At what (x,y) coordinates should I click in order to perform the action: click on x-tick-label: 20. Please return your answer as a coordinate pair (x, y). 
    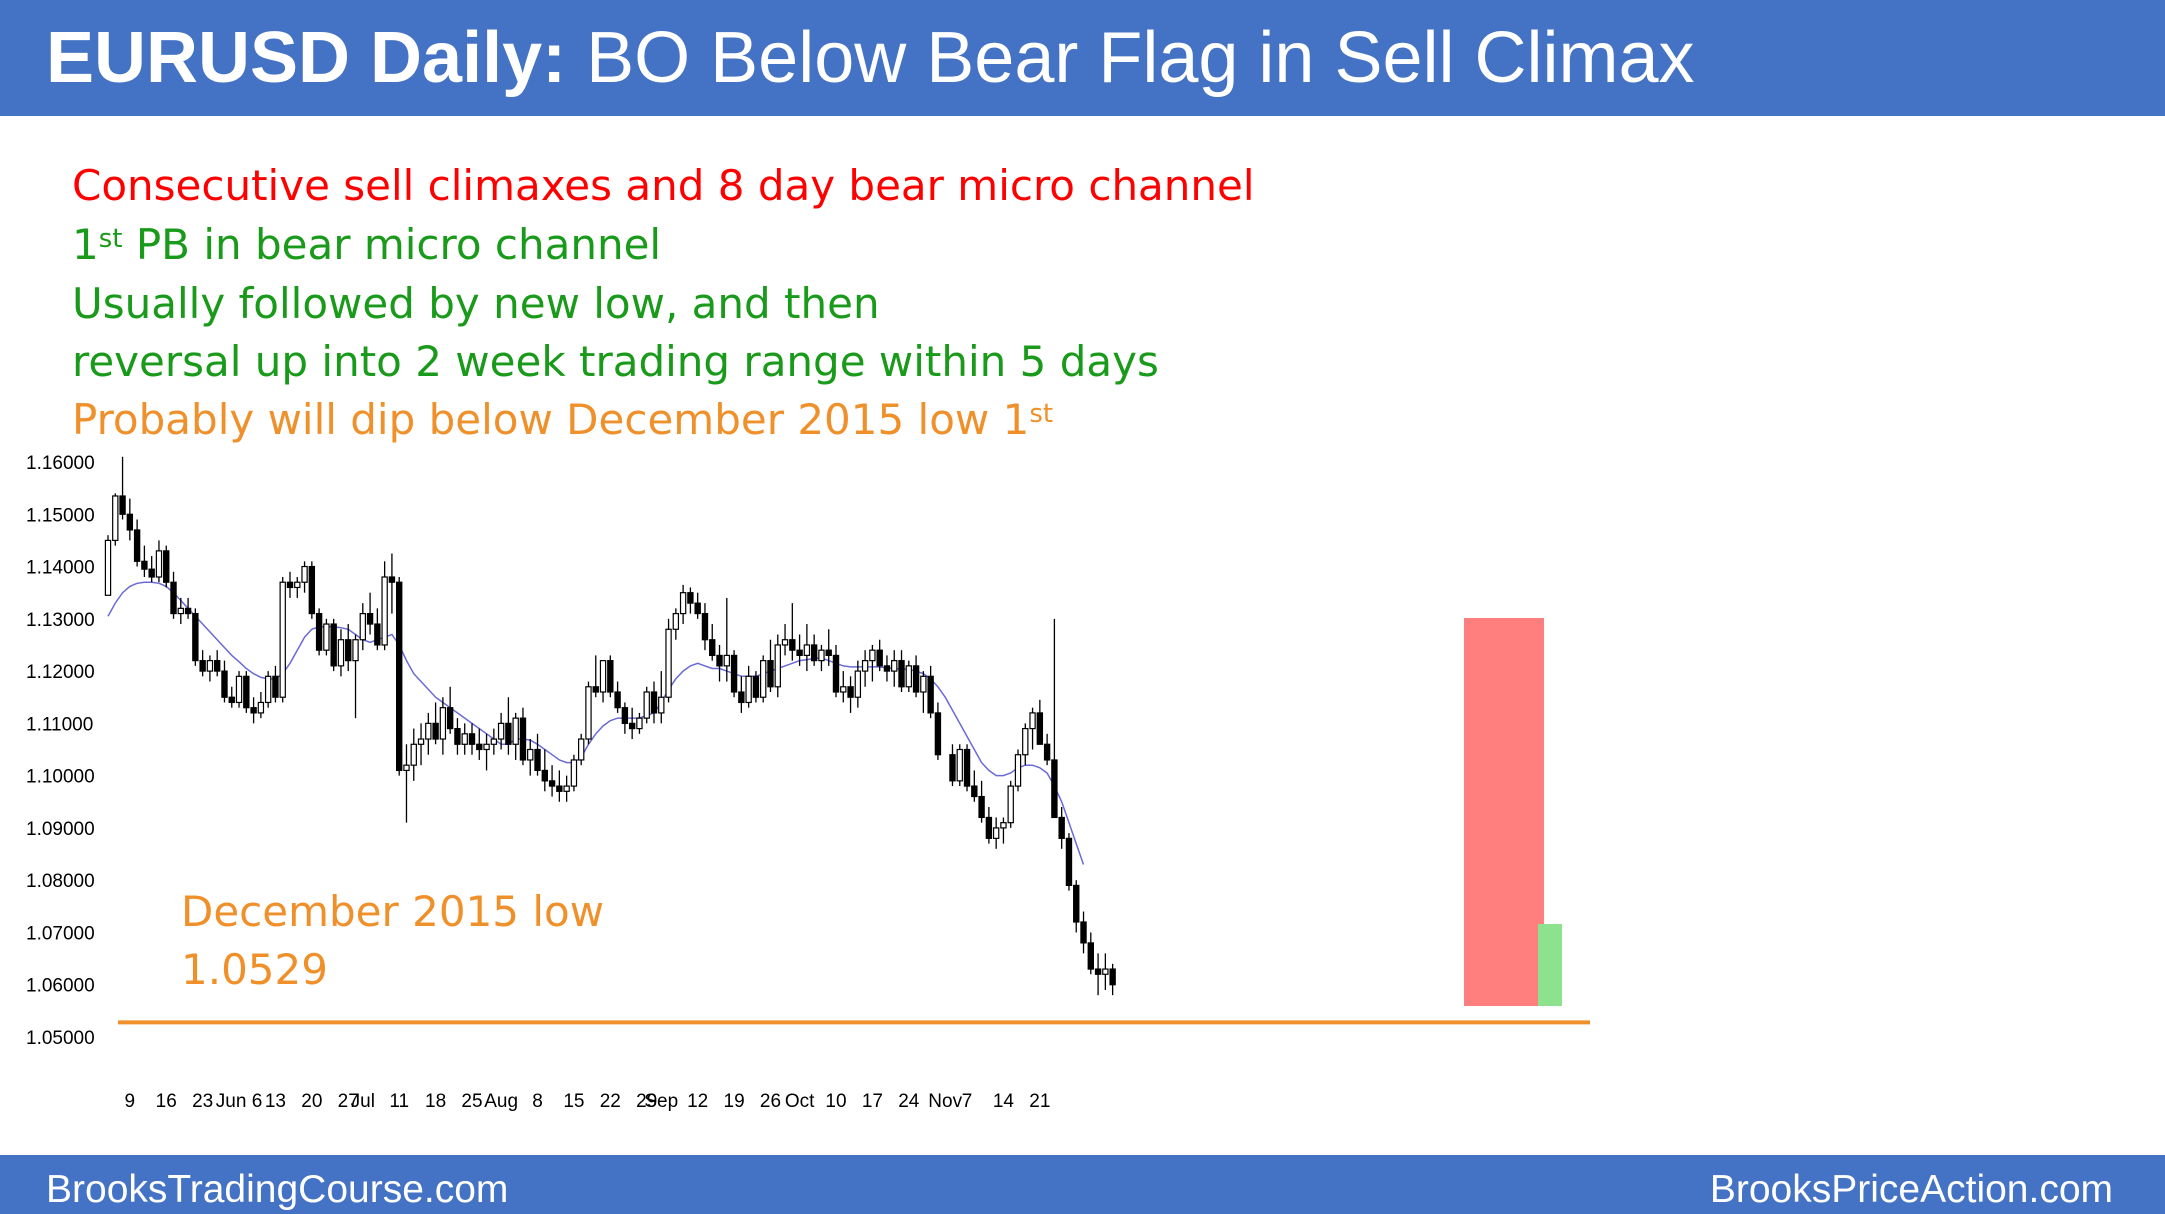
    Looking at the image, I should click on (311, 1101).